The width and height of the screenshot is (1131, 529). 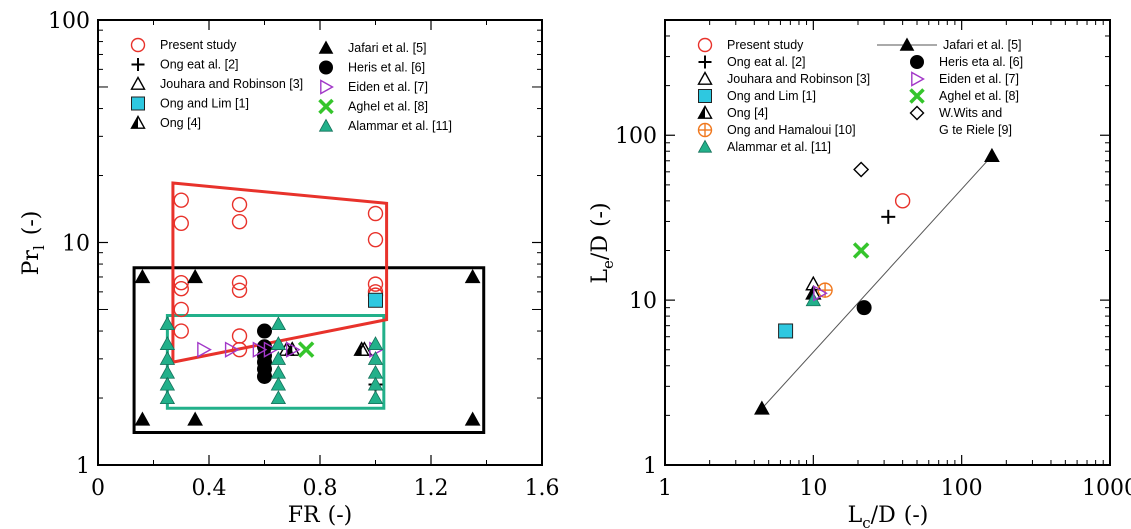 I want to click on x-tick-label: 0.8, so click(x=320, y=488).